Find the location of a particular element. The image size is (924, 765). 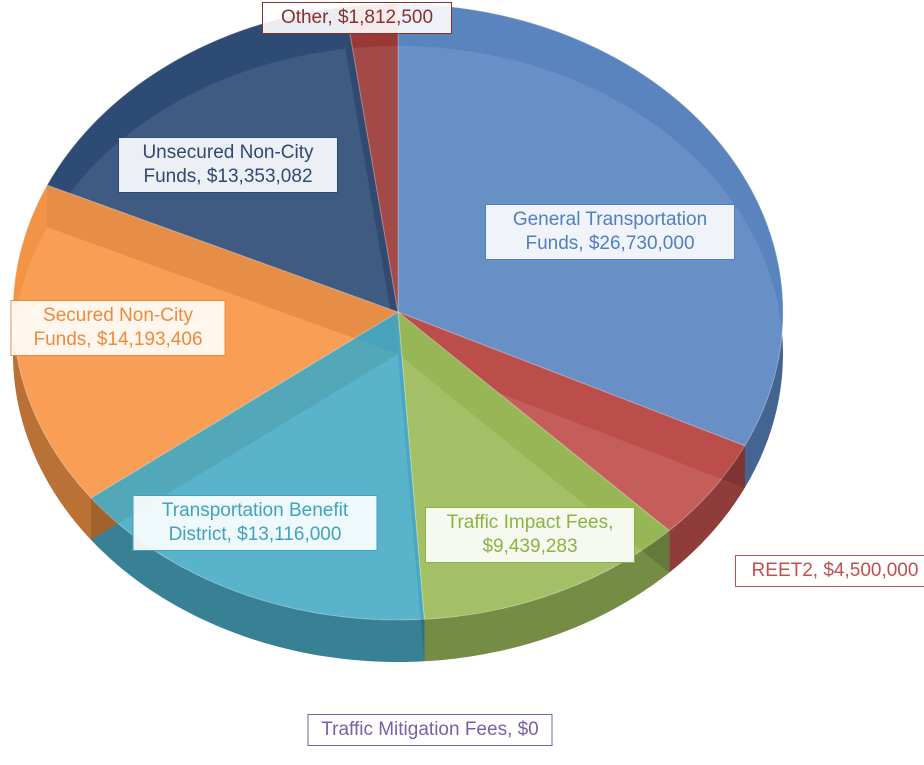

data-label: REET2, $4,500,000 is located at coordinates (829, 571).